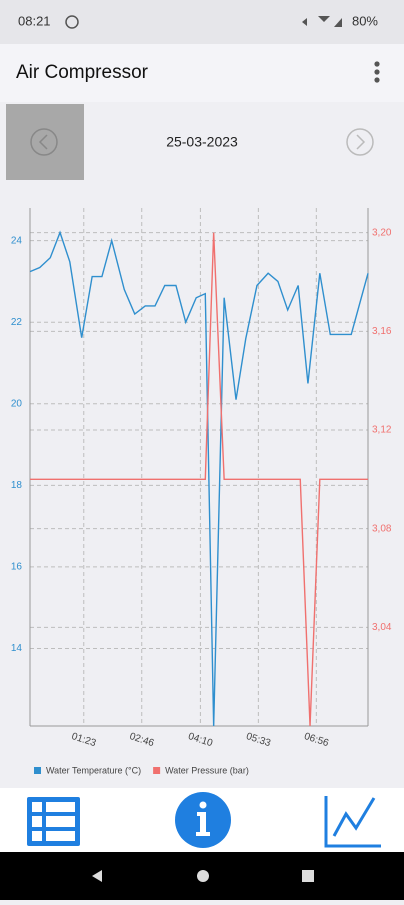  I want to click on y2-tick-label: 3,04, so click(382, 627).